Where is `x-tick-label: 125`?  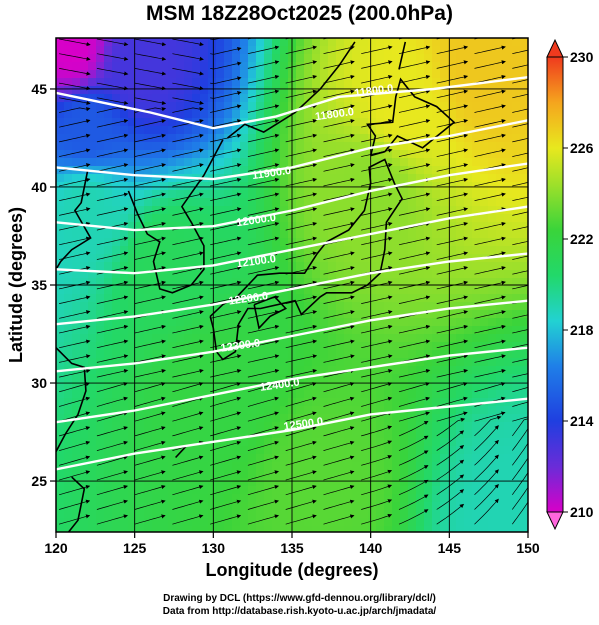
x-tick-label: 125 is located at coordinates (135, 548).